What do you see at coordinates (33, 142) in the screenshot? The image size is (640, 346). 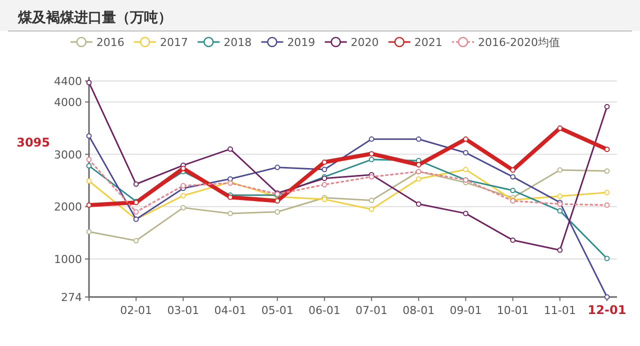 I see `text: 3095` at bounding box center [33, 142].